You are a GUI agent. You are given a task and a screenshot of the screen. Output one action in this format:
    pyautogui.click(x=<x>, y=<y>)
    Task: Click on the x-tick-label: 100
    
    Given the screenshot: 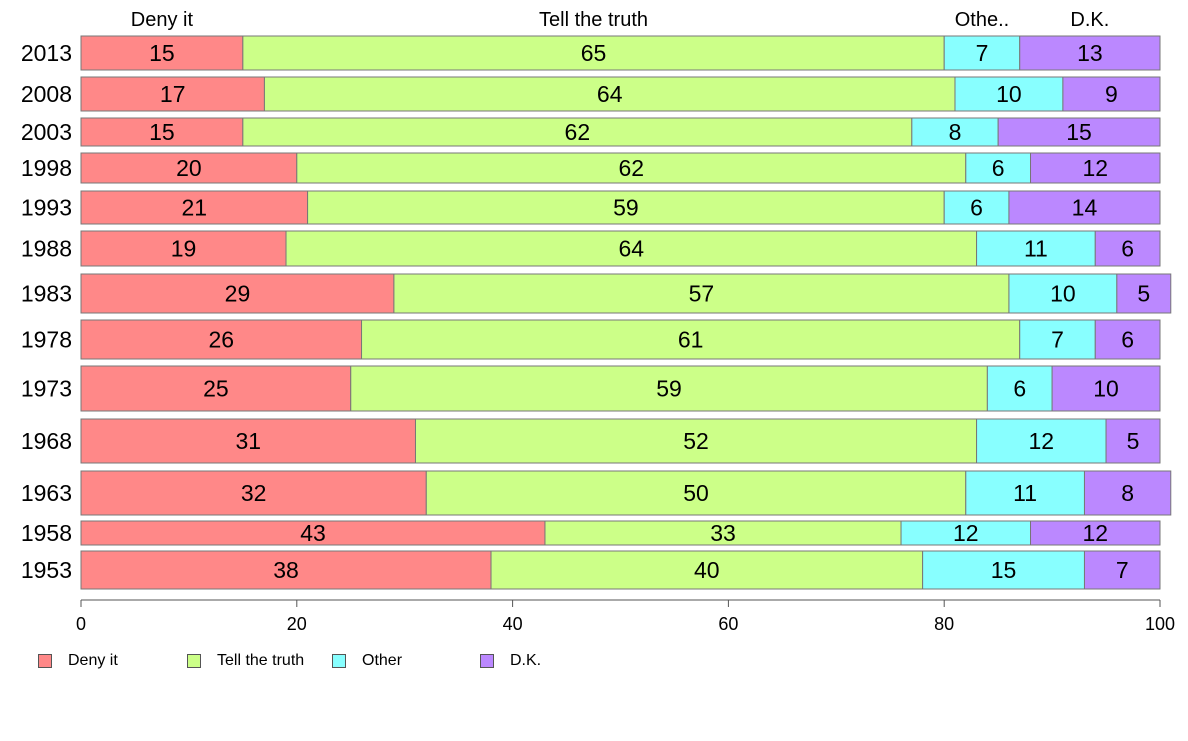 What is the action you would take?
    pyautogui.click(x=1160, y=624)
    